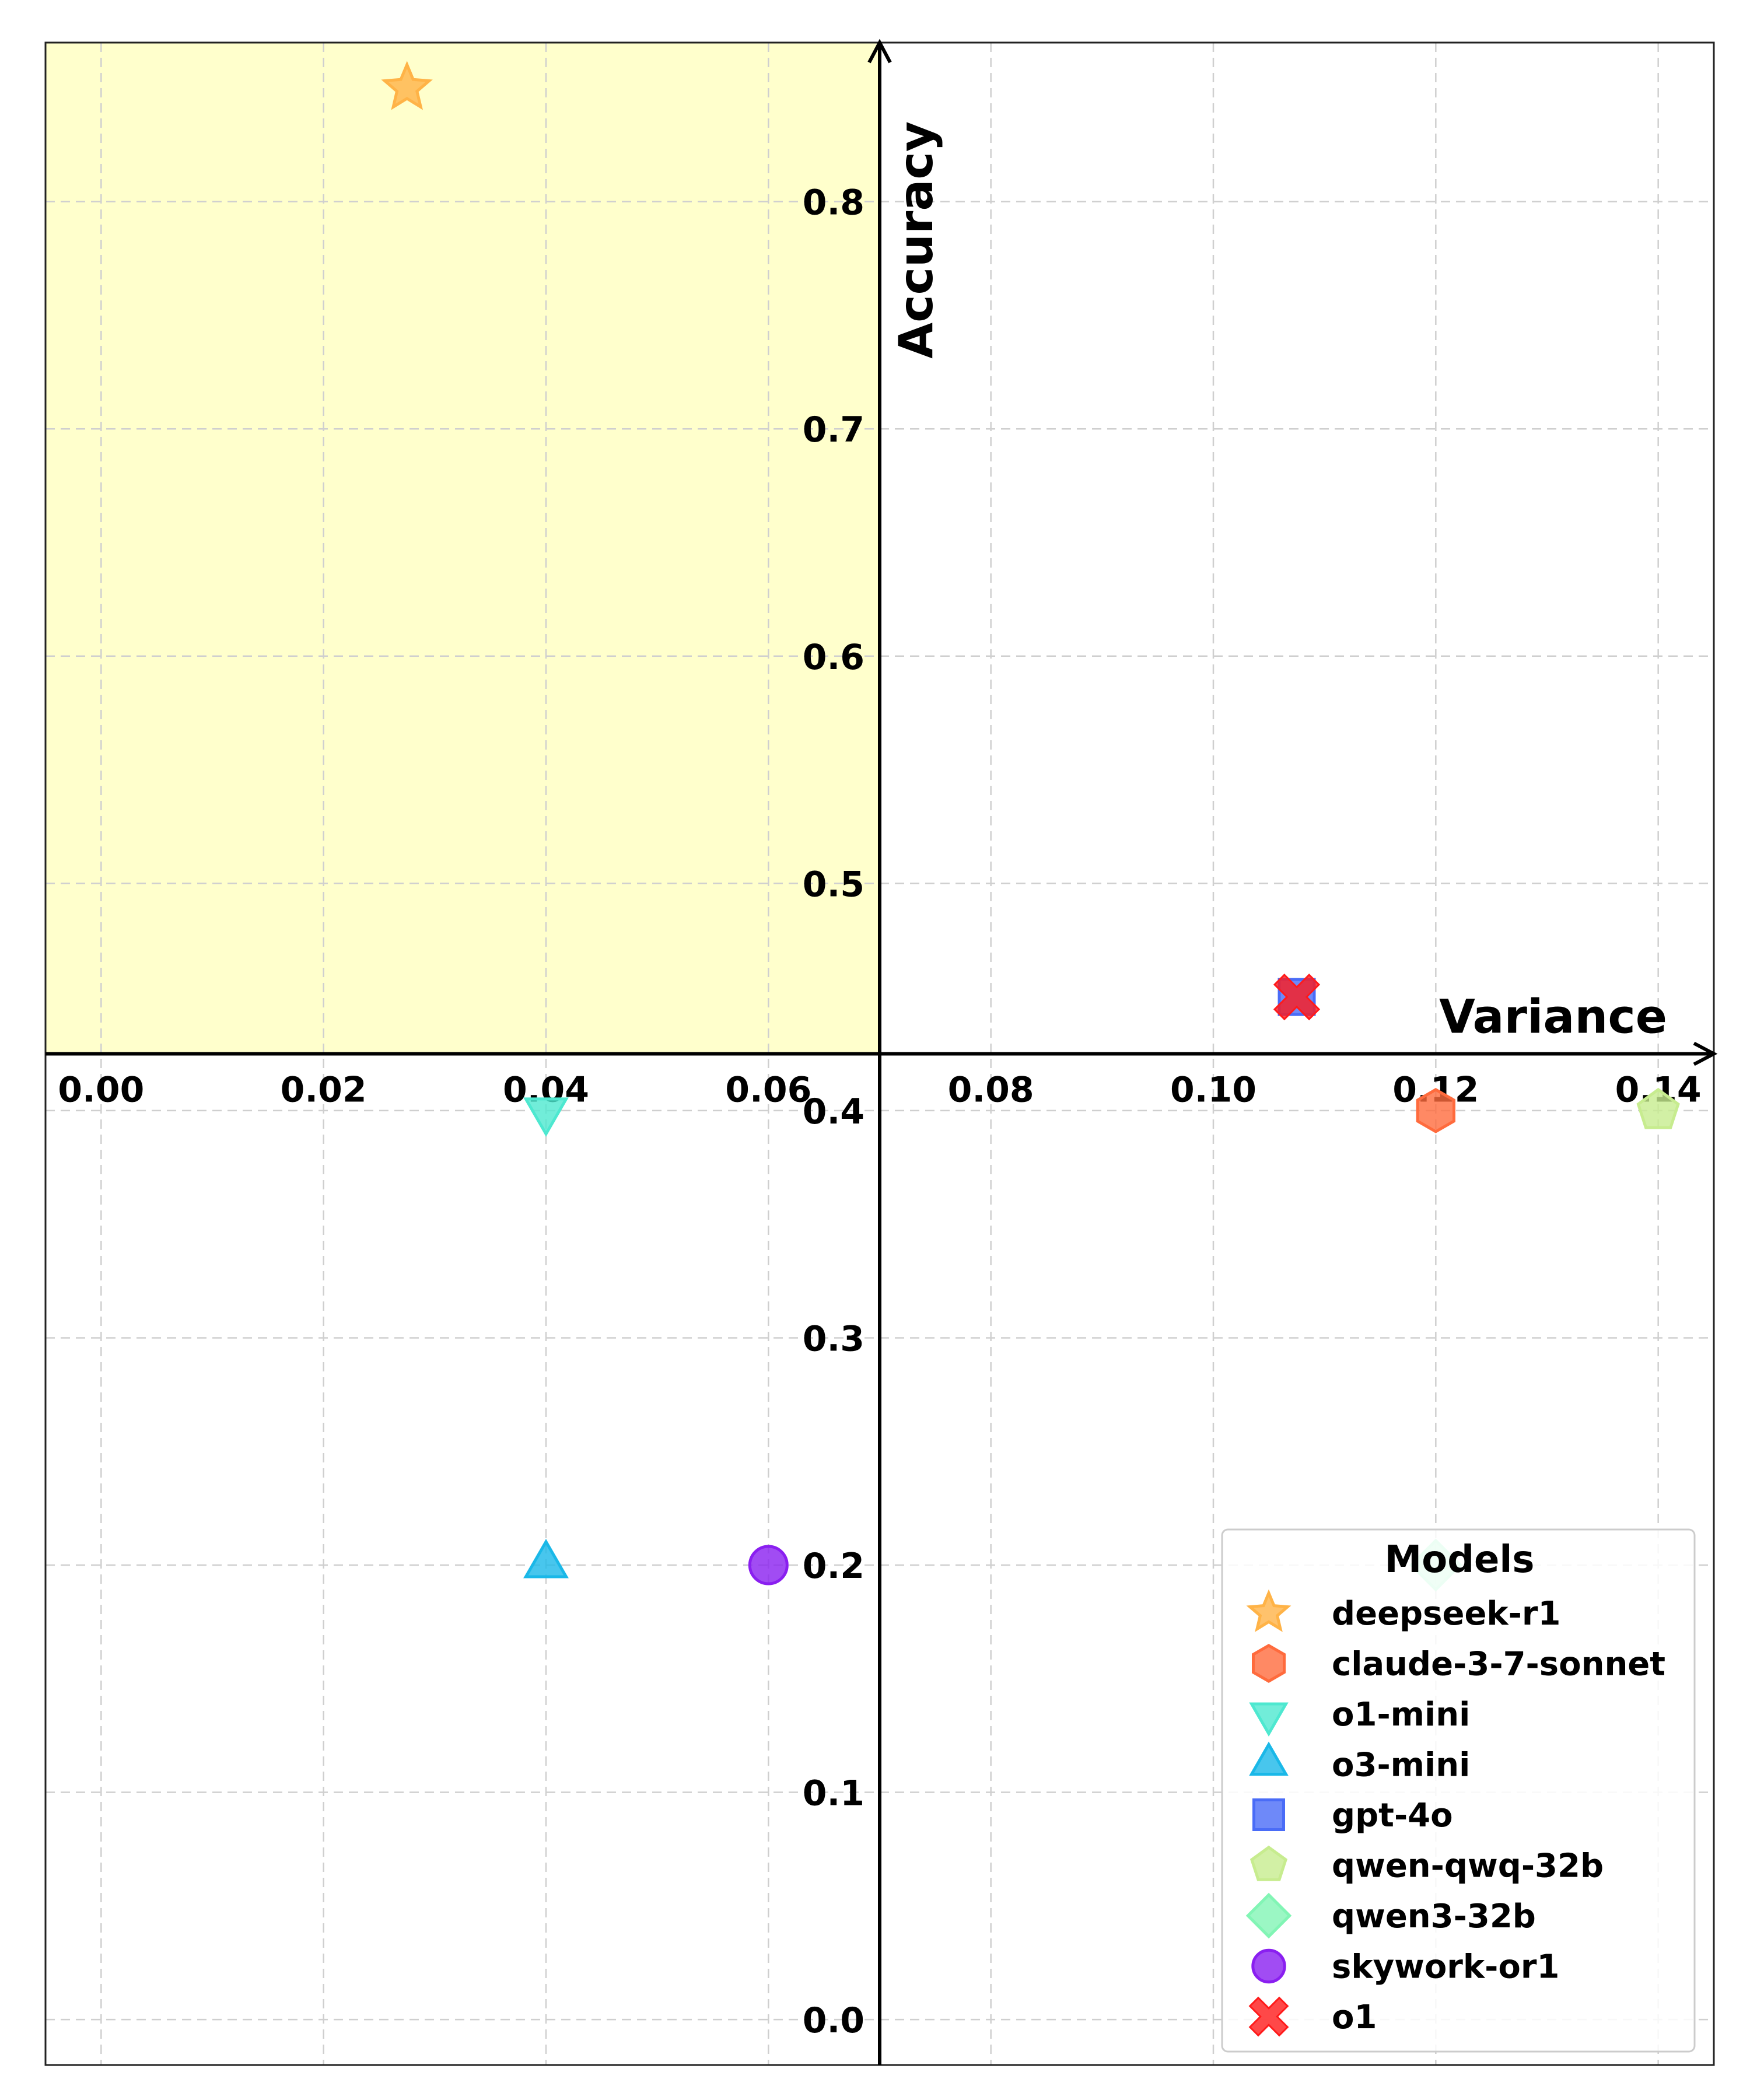  What do you see at coordinates (768, 1566) in the screenshot?
I see `point-skywork-or1` at bounding box center [768, 1566].